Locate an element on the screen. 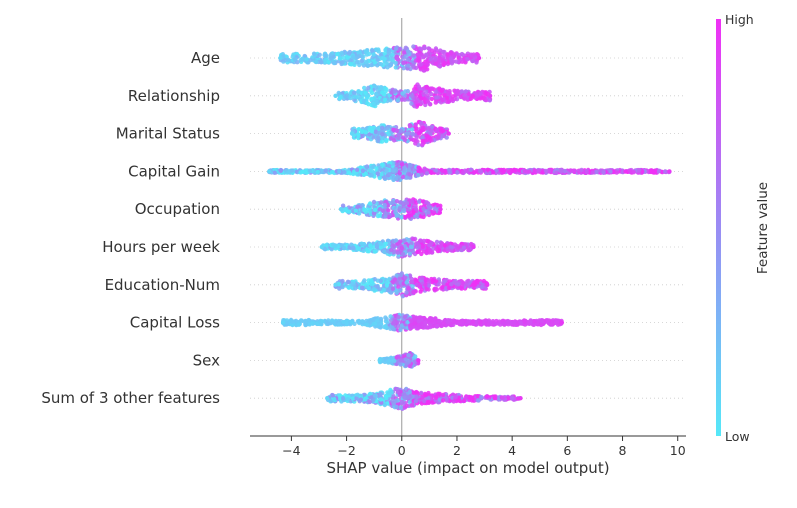 The image size is (797, 508). x-tick-label: 2 is located at coordinates (457, 450).